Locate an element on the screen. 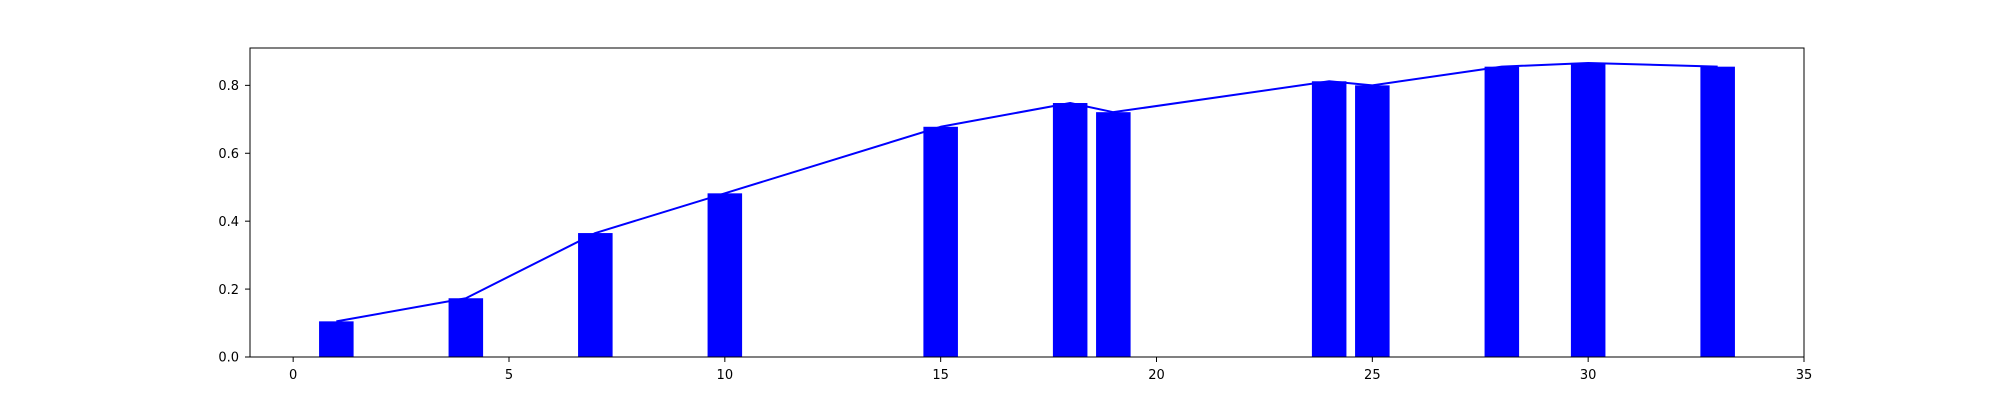  x-tick-label-2: 10 is located at coordinates (725, 375).